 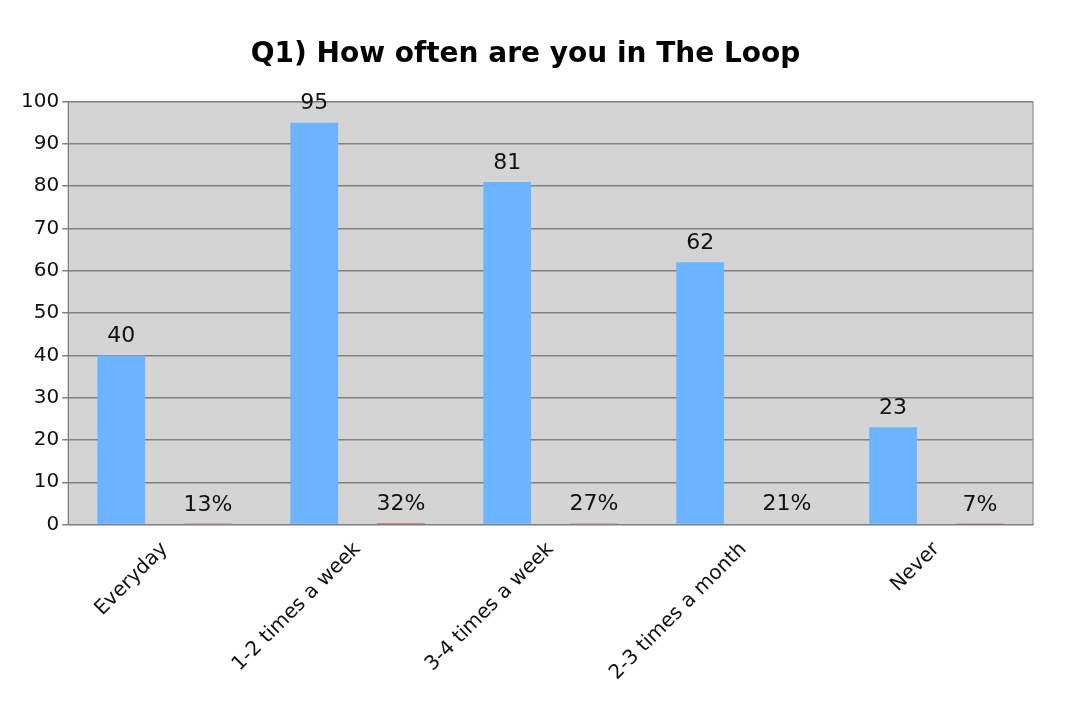 I want to click on data-label: 62, so click(x=700, y=242).